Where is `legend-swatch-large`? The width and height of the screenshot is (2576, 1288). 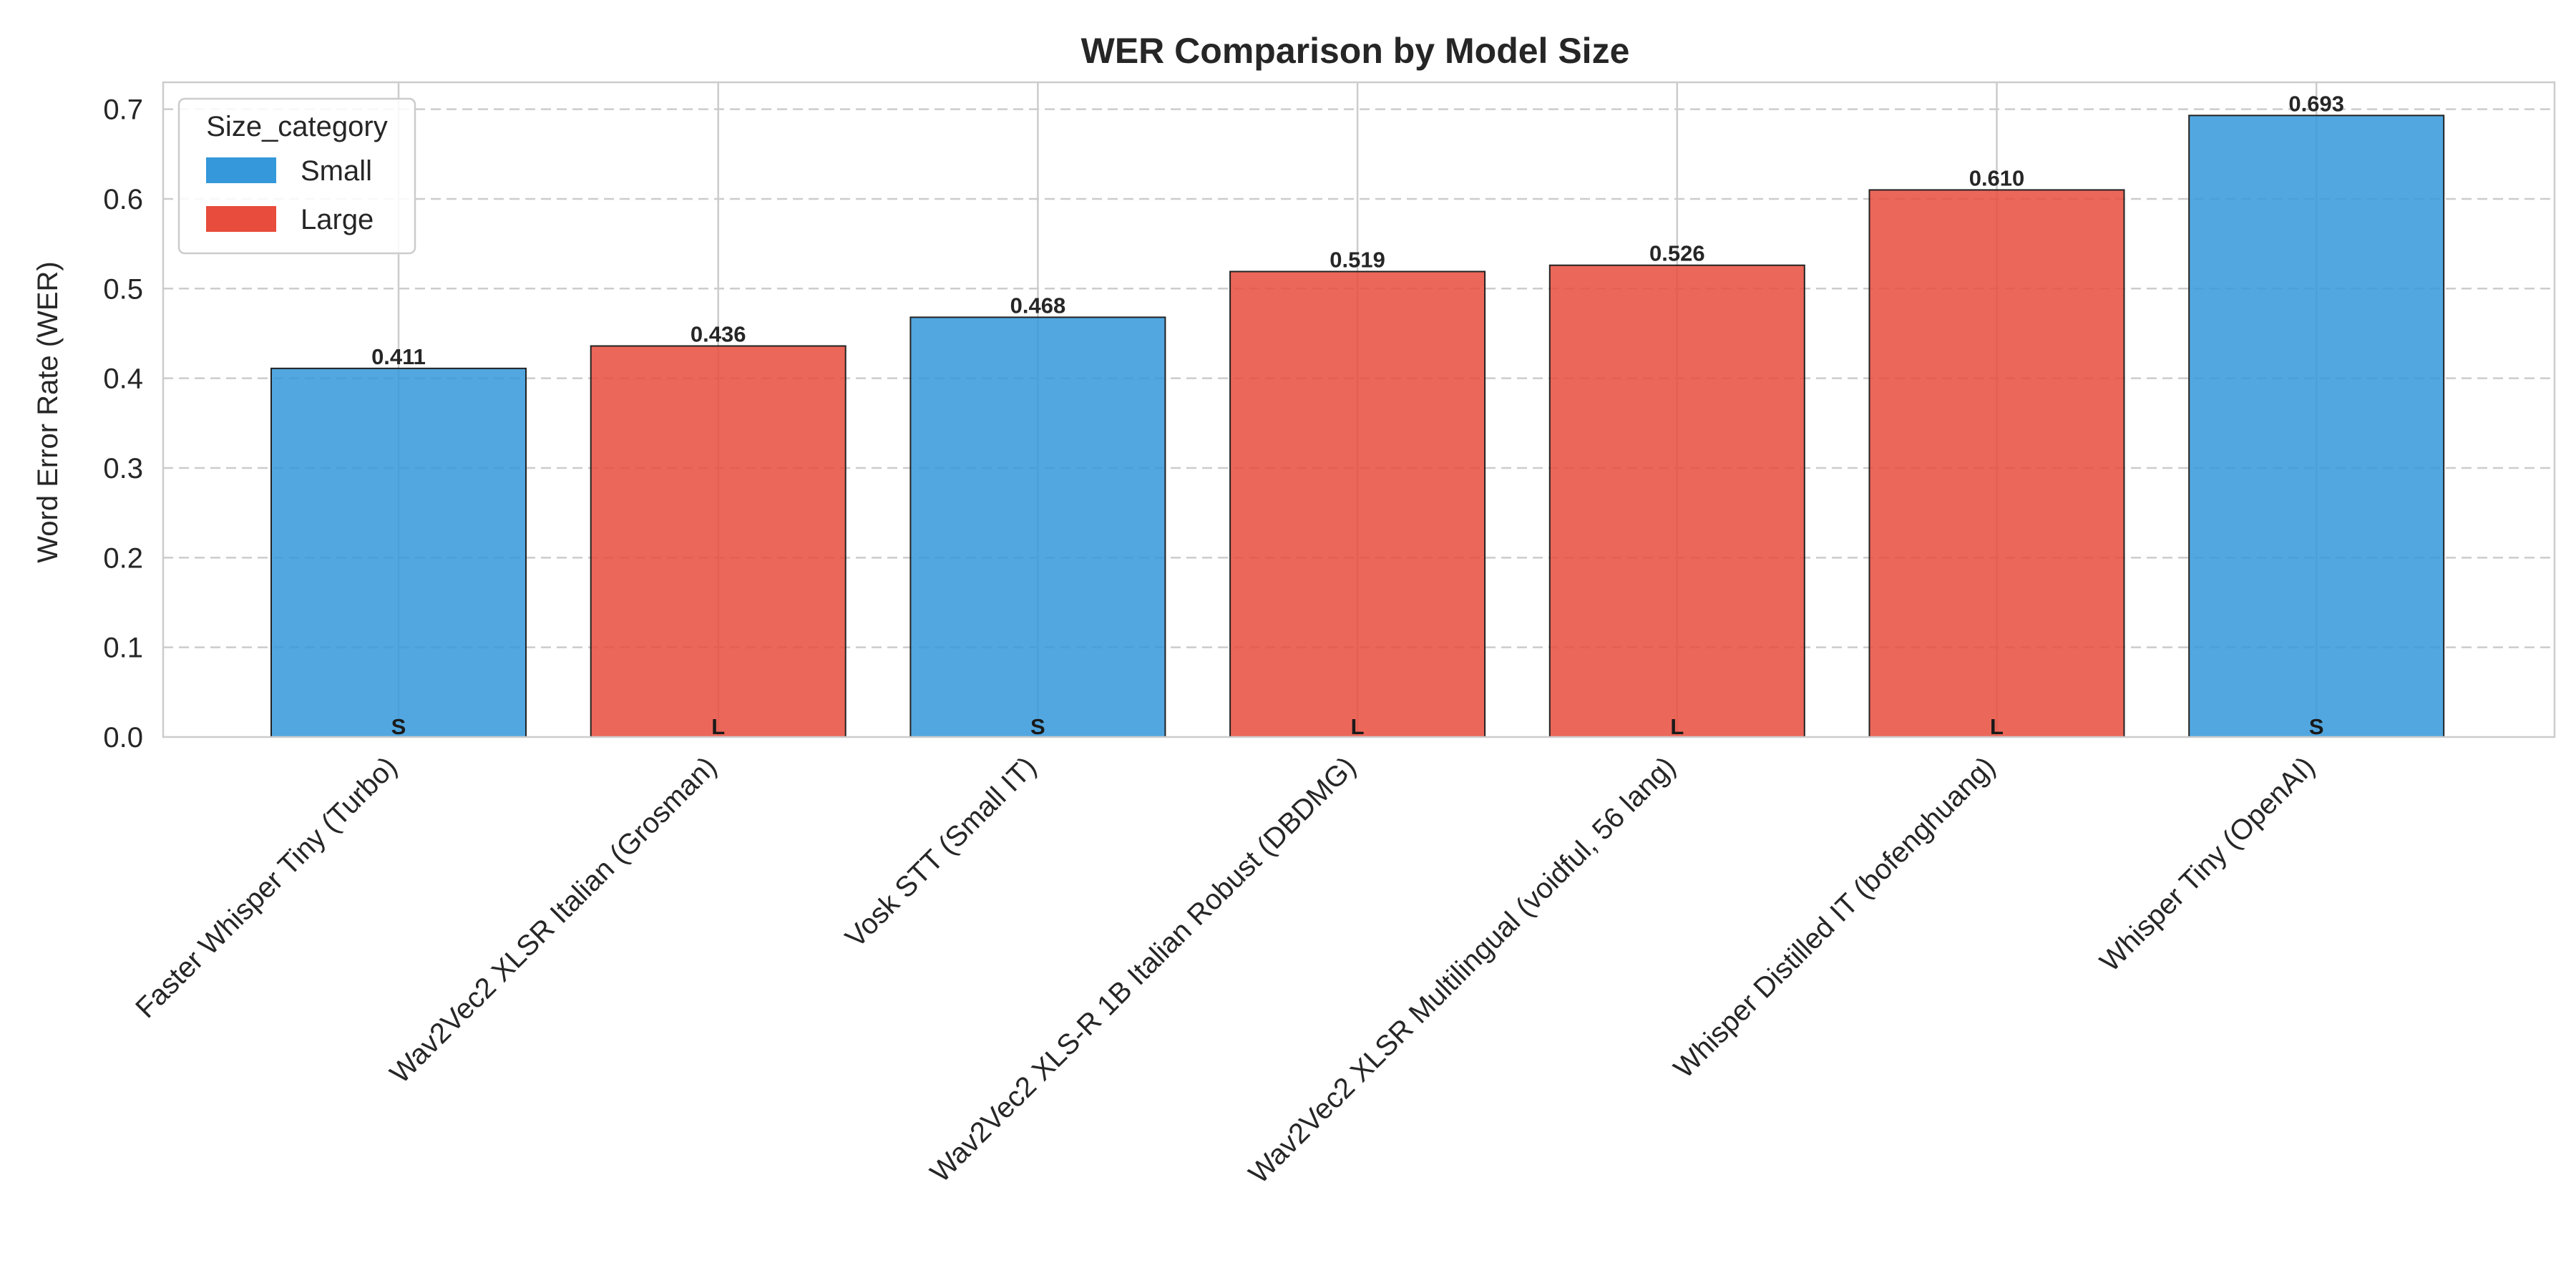
legend-swatch-large is located at coordinates (241, 219).